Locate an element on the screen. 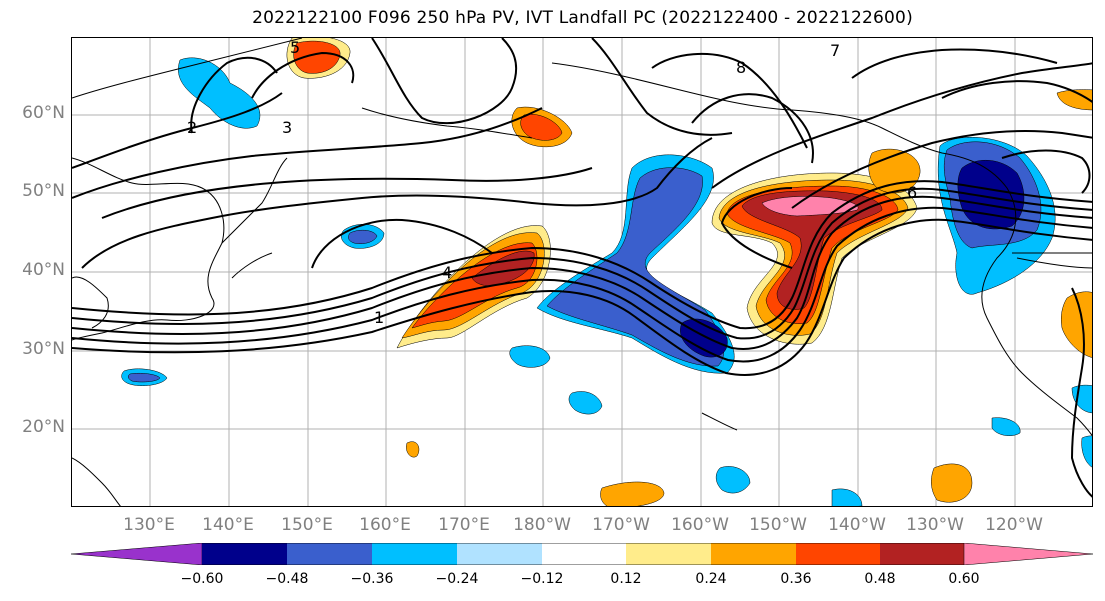  lon-label-170e: 170°E is located at coordinates (464, 525).